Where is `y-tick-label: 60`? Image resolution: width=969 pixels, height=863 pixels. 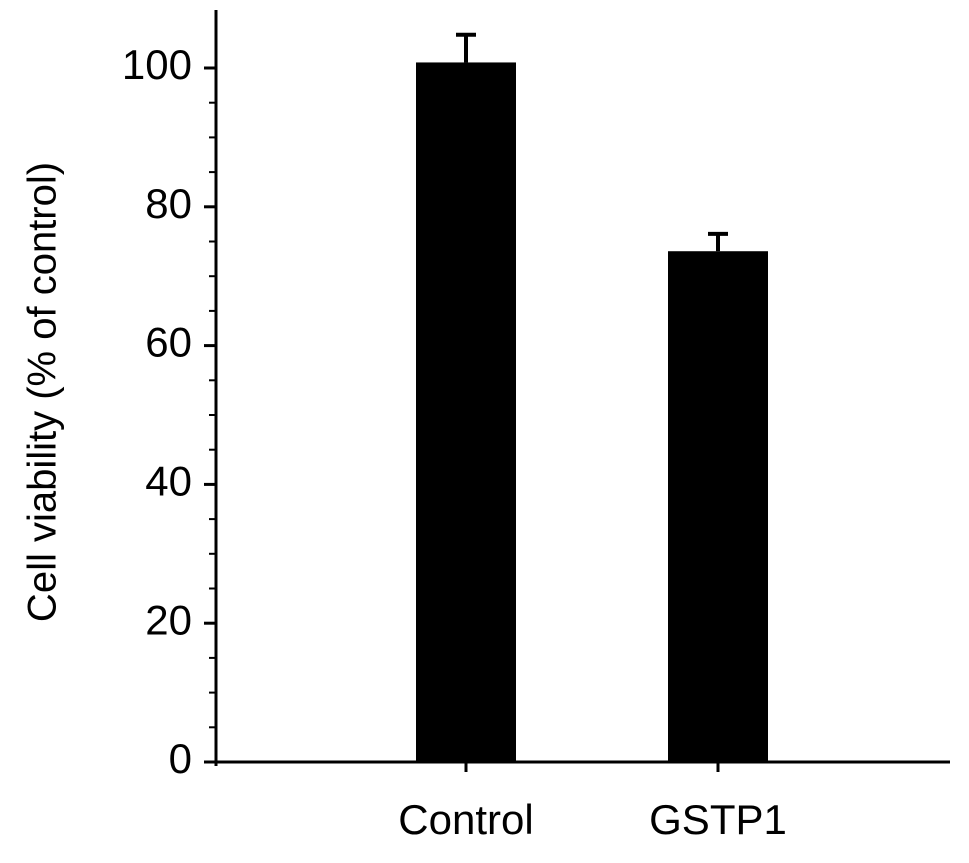
y-tick-label: 60 is located at coordinates (168, 342).